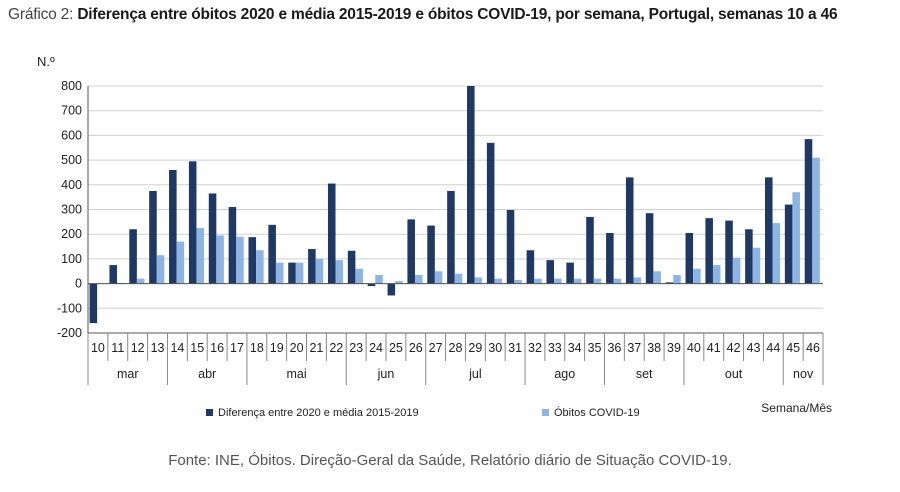 The image size is (900, 492). Describe the element at coordinates (754, 348) in the screenshot. I see `x-tick-label: 43` at that location.